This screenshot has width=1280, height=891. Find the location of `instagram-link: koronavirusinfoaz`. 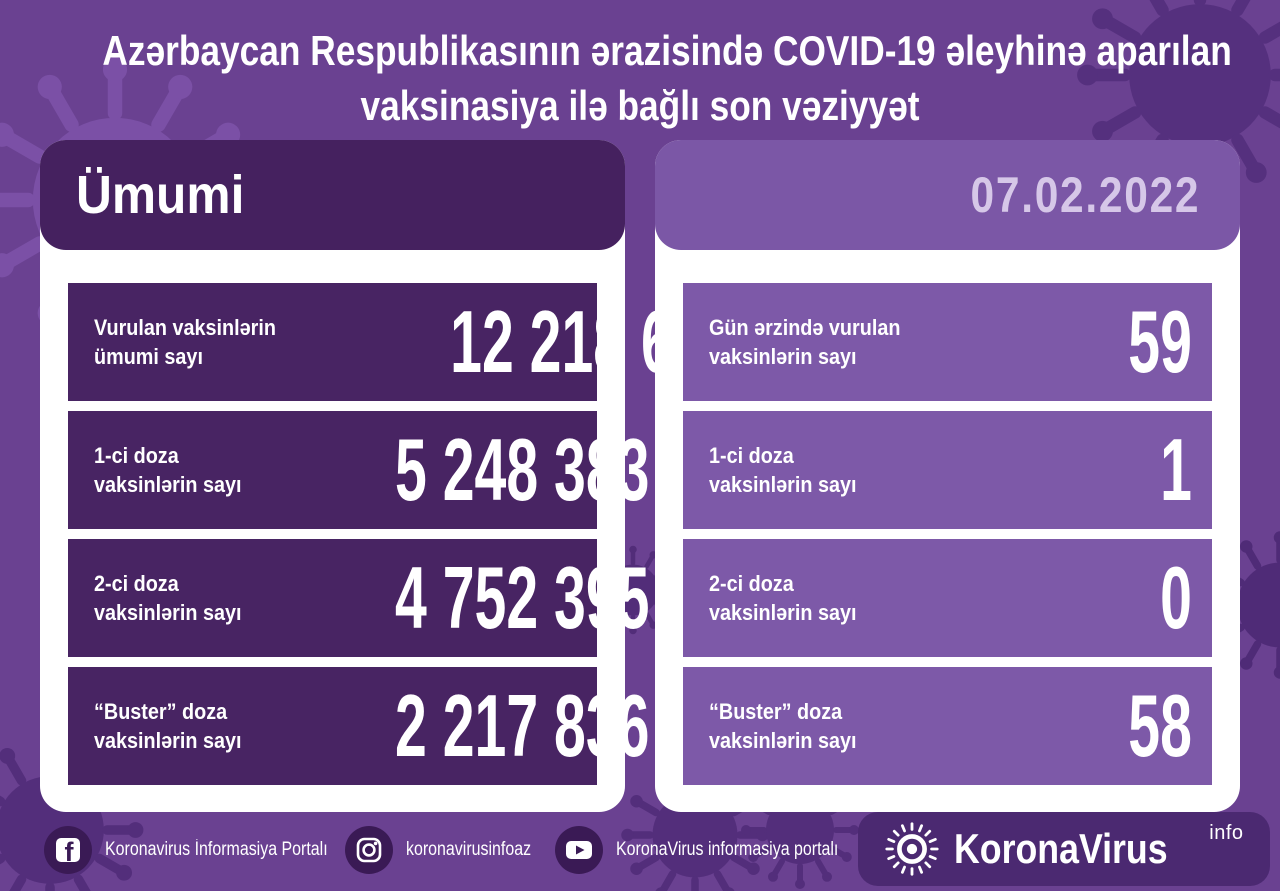

instagram-link: koronavirusinfoaz is located at coordinates (450, 850).